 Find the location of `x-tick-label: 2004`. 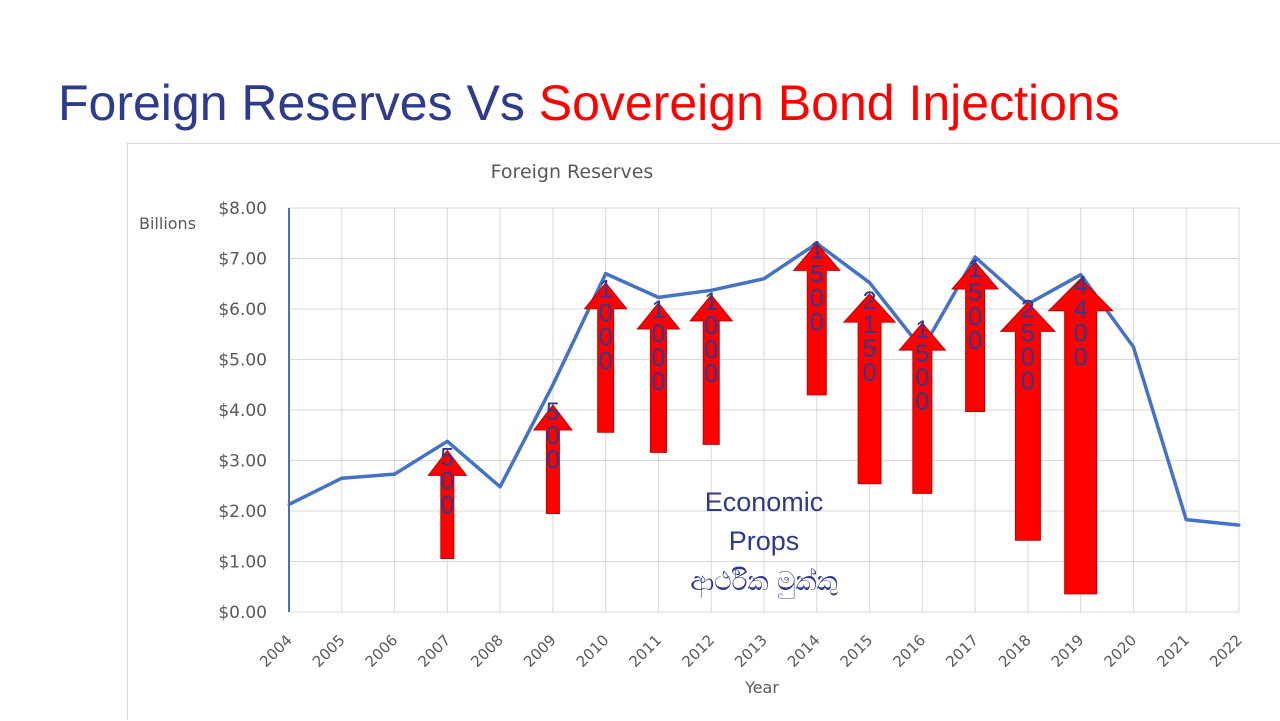

x-tick-label: 2004 is located at coordinates (276, 651).